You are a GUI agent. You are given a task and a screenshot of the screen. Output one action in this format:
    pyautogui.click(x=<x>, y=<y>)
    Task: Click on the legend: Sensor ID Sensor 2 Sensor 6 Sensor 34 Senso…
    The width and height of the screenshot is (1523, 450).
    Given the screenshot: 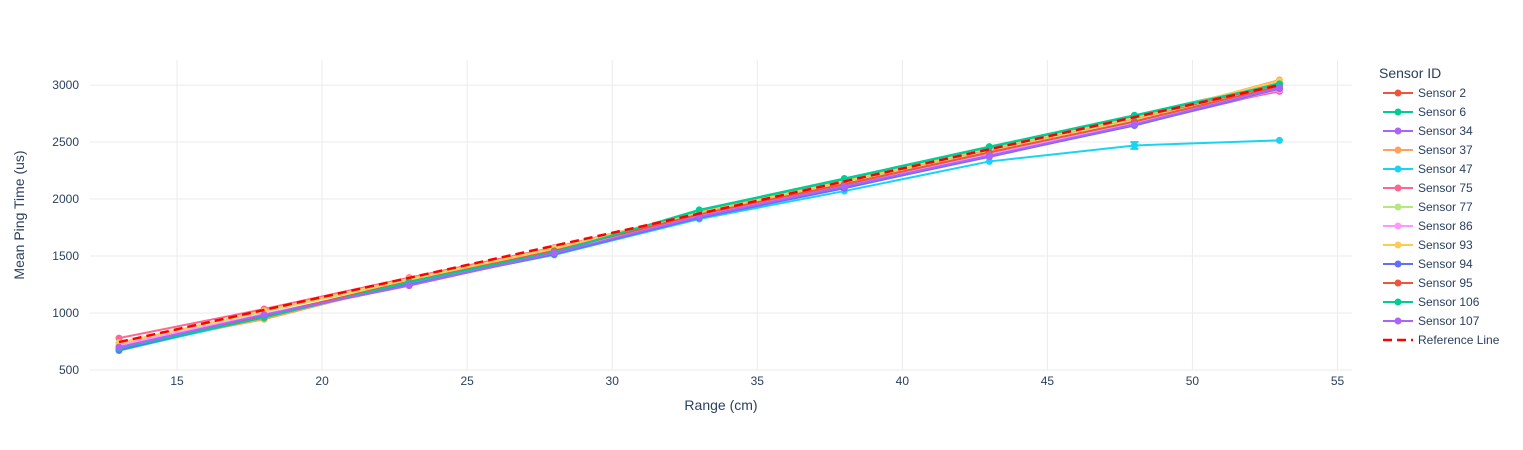 What is the action you would take?
    pyautogui.click(x=1439, y=206)
    